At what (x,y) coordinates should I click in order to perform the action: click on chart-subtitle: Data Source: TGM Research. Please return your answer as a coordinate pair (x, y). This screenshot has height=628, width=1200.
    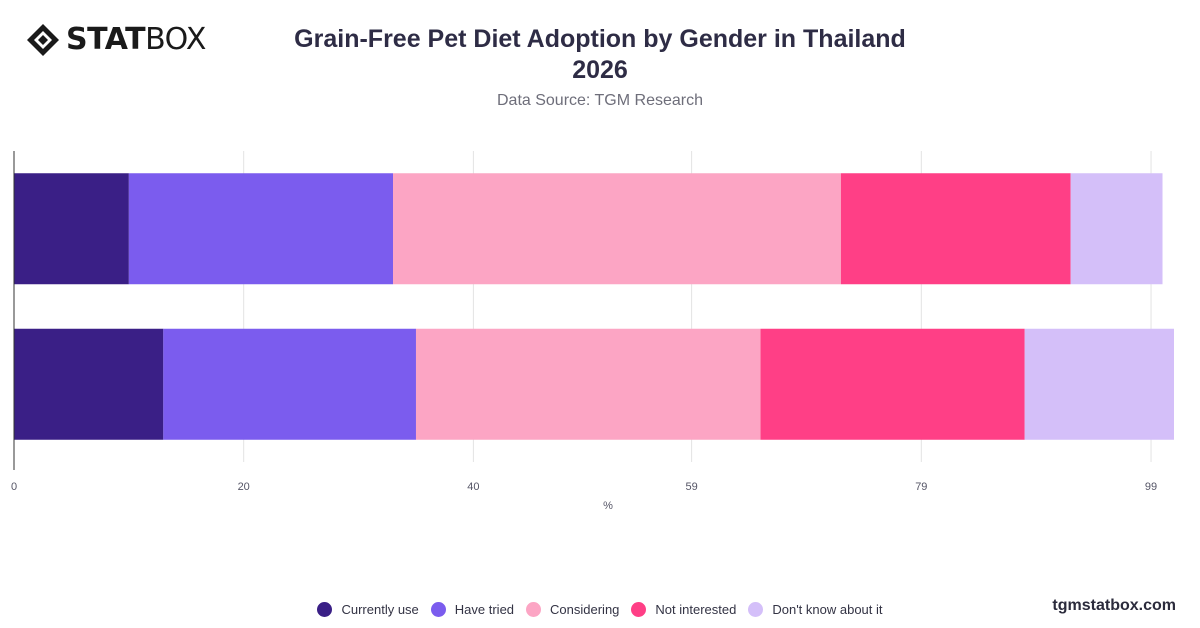
    Looking at the image, I should click on (599, 100).